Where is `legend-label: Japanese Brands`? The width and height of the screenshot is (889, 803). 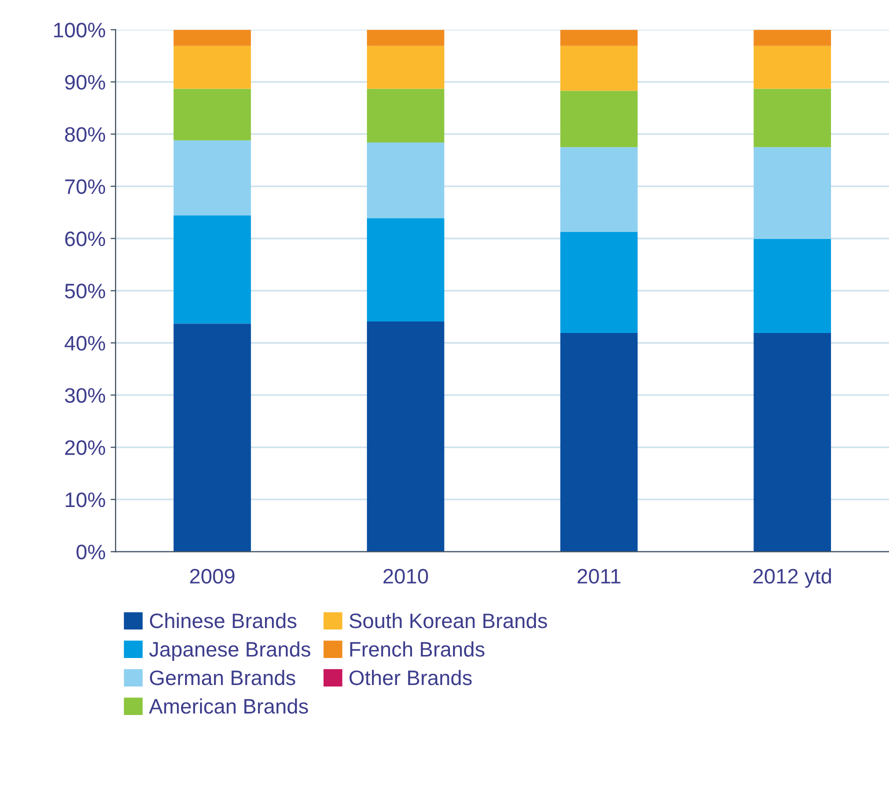 legend-label: Japanese Brands is located at coordinates (229, 651).